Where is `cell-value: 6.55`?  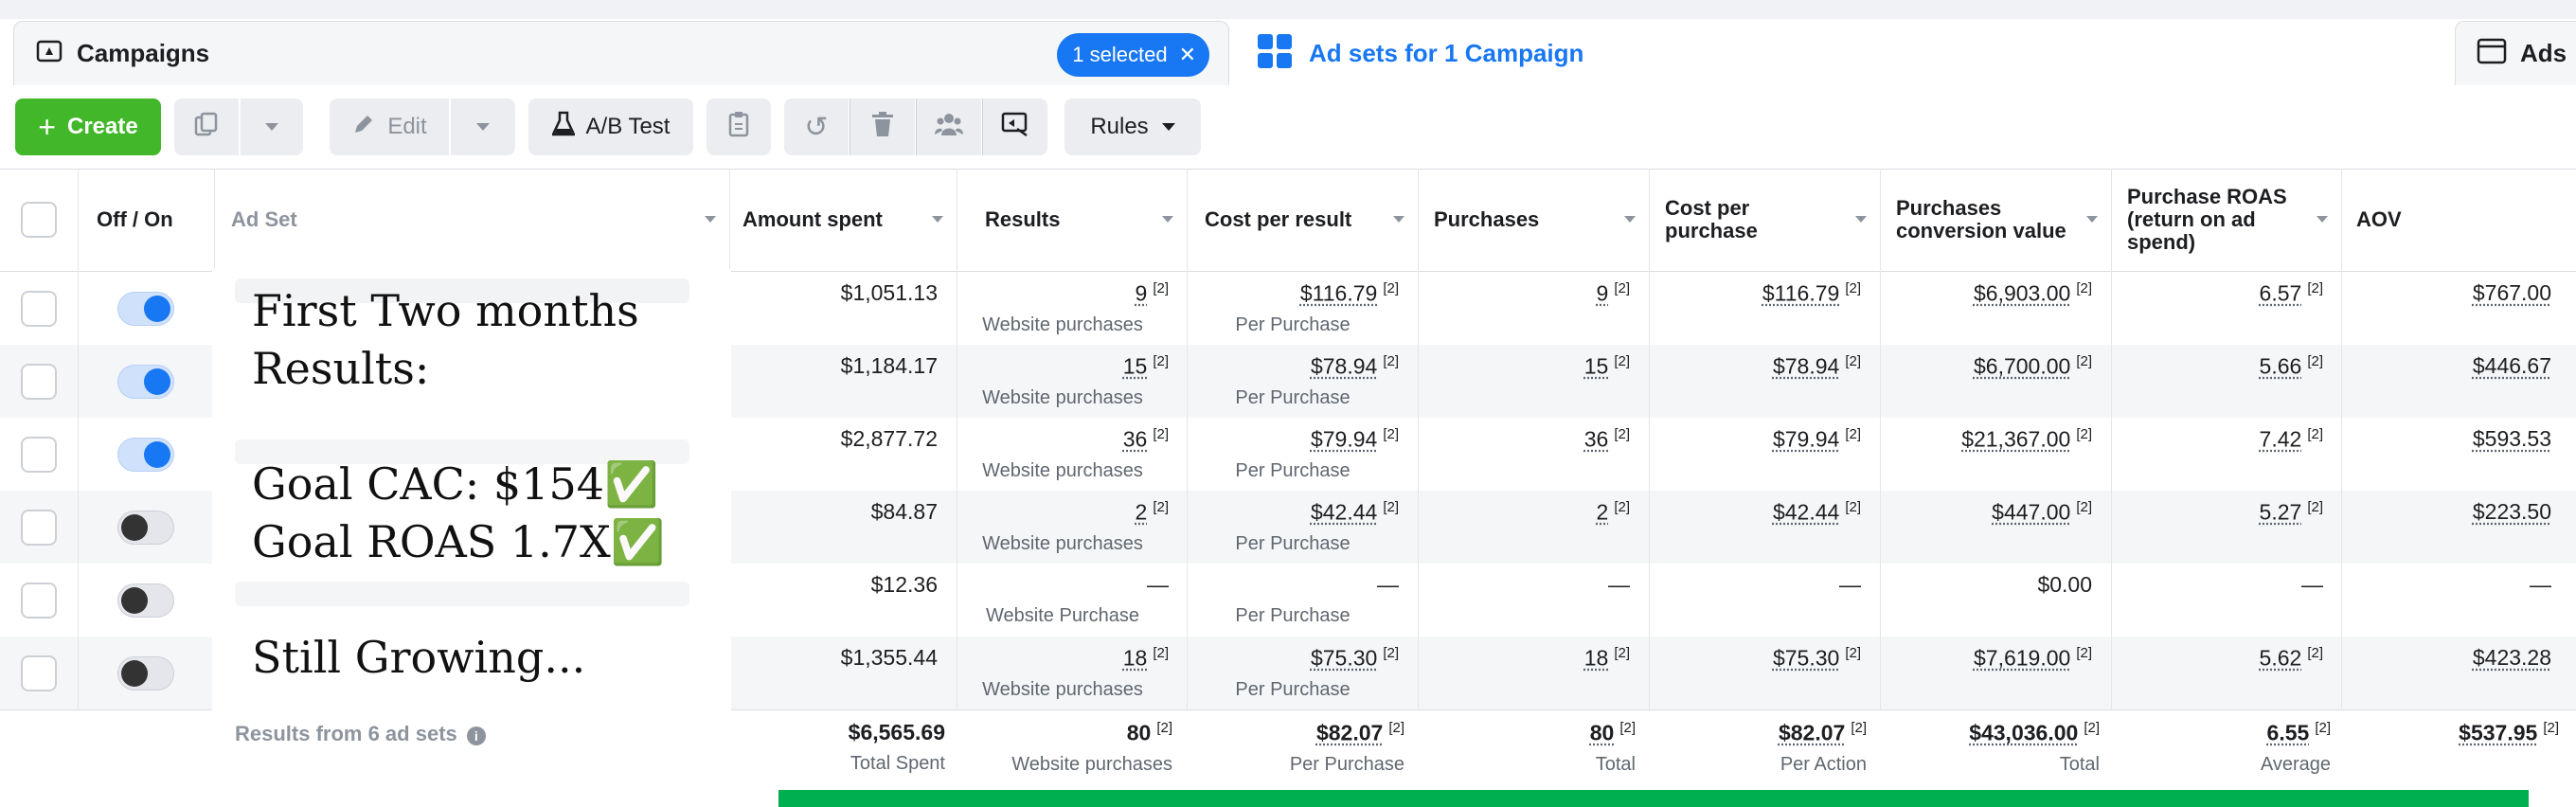 cell-value: 6.55 is located at coordinates (2288, 733).